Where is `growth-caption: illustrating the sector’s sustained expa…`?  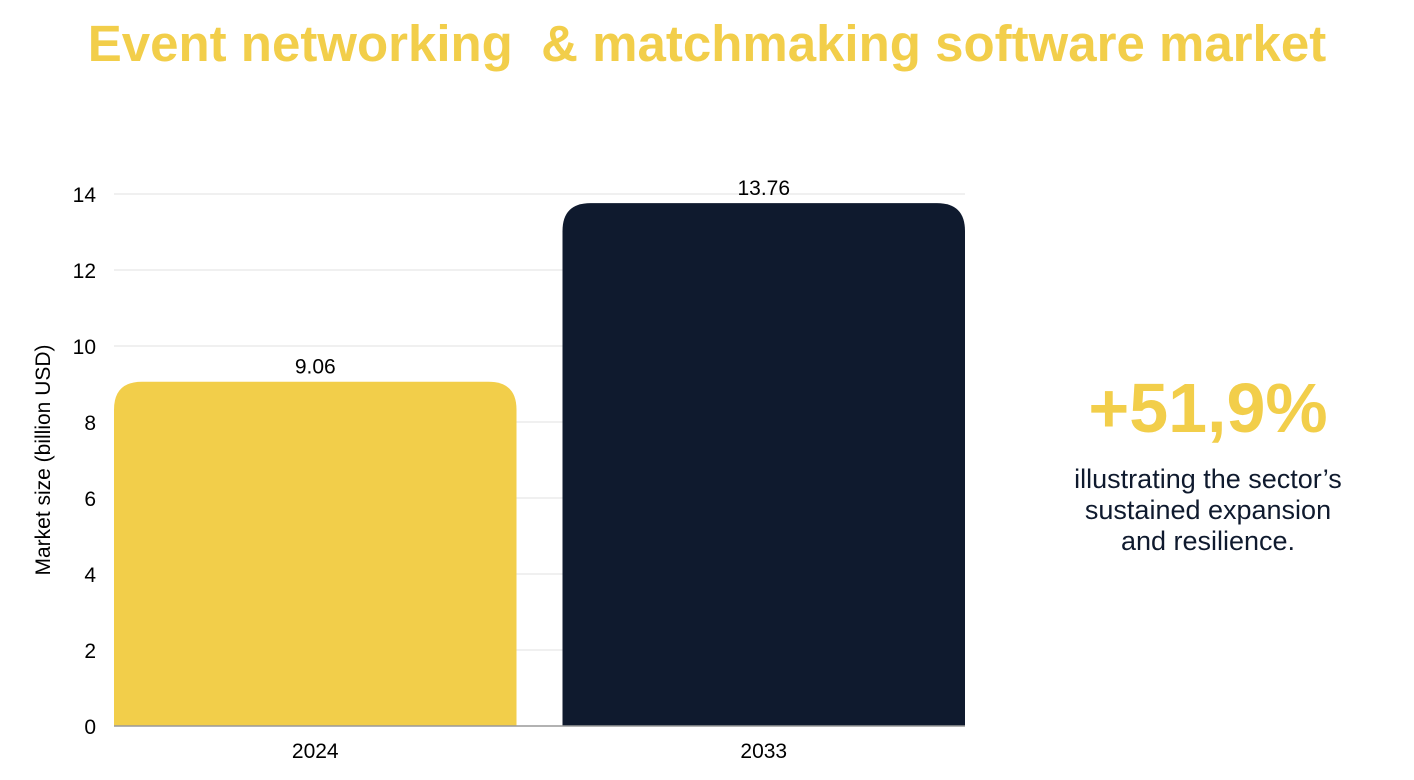 growth-caption: illustrating the sector’s sustained expa… is located at coordinates (1208, 510).